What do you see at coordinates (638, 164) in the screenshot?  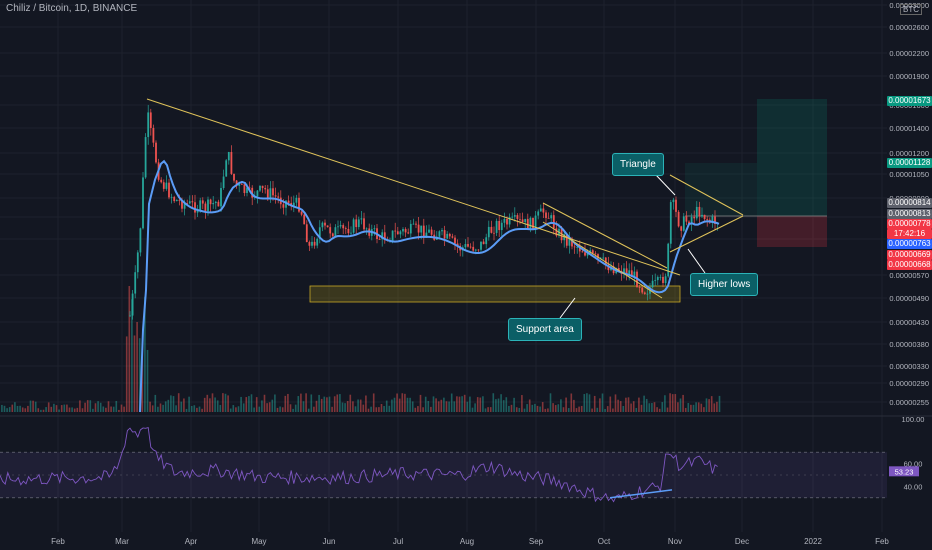 I see `annotation-triangle: Triangle` at bounding box center [638, 164].